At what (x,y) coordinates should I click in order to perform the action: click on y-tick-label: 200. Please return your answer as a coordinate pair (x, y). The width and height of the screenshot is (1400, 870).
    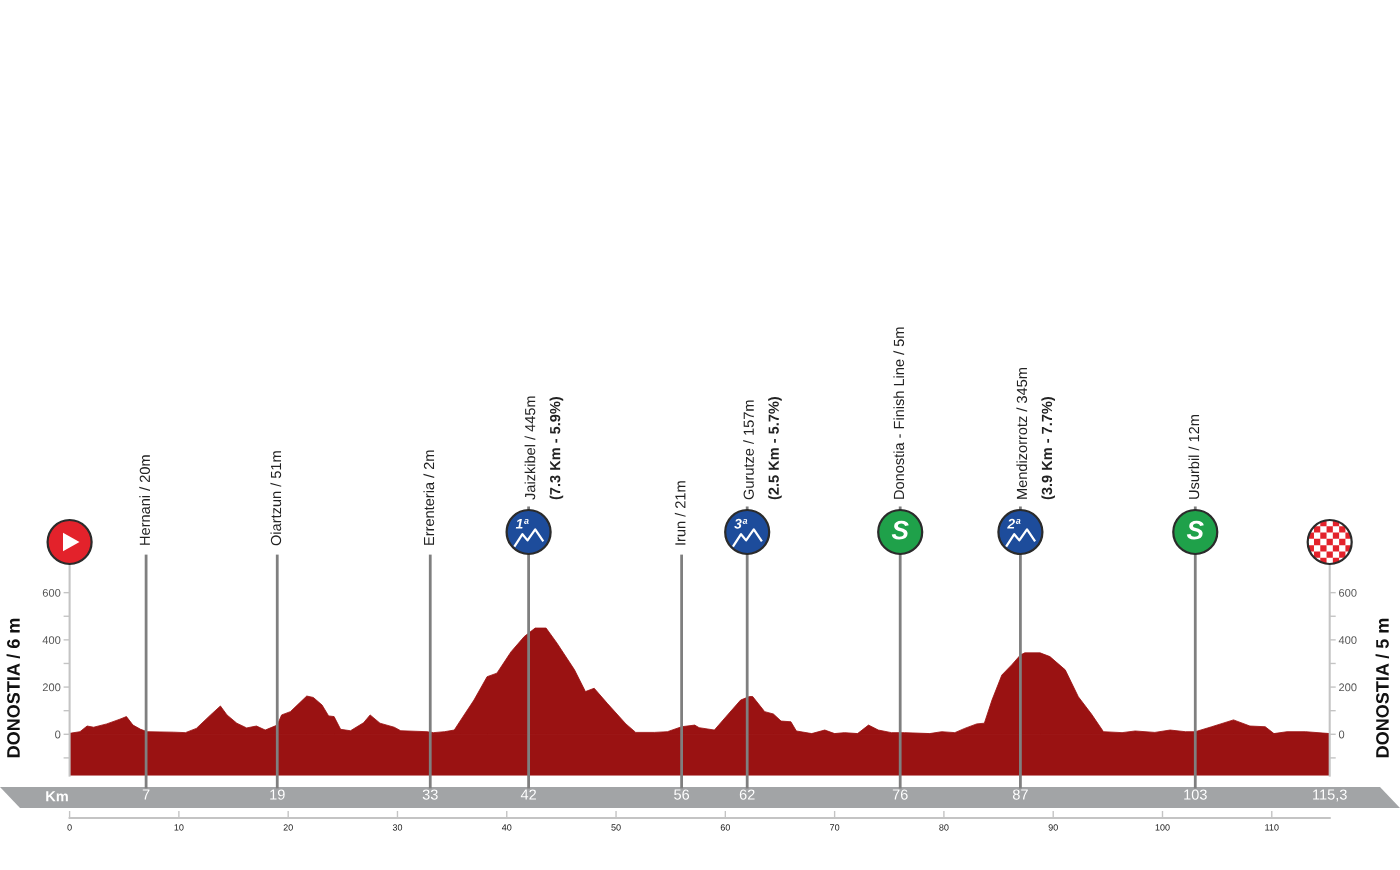
    Looking at the image, I should click on (51, 687).